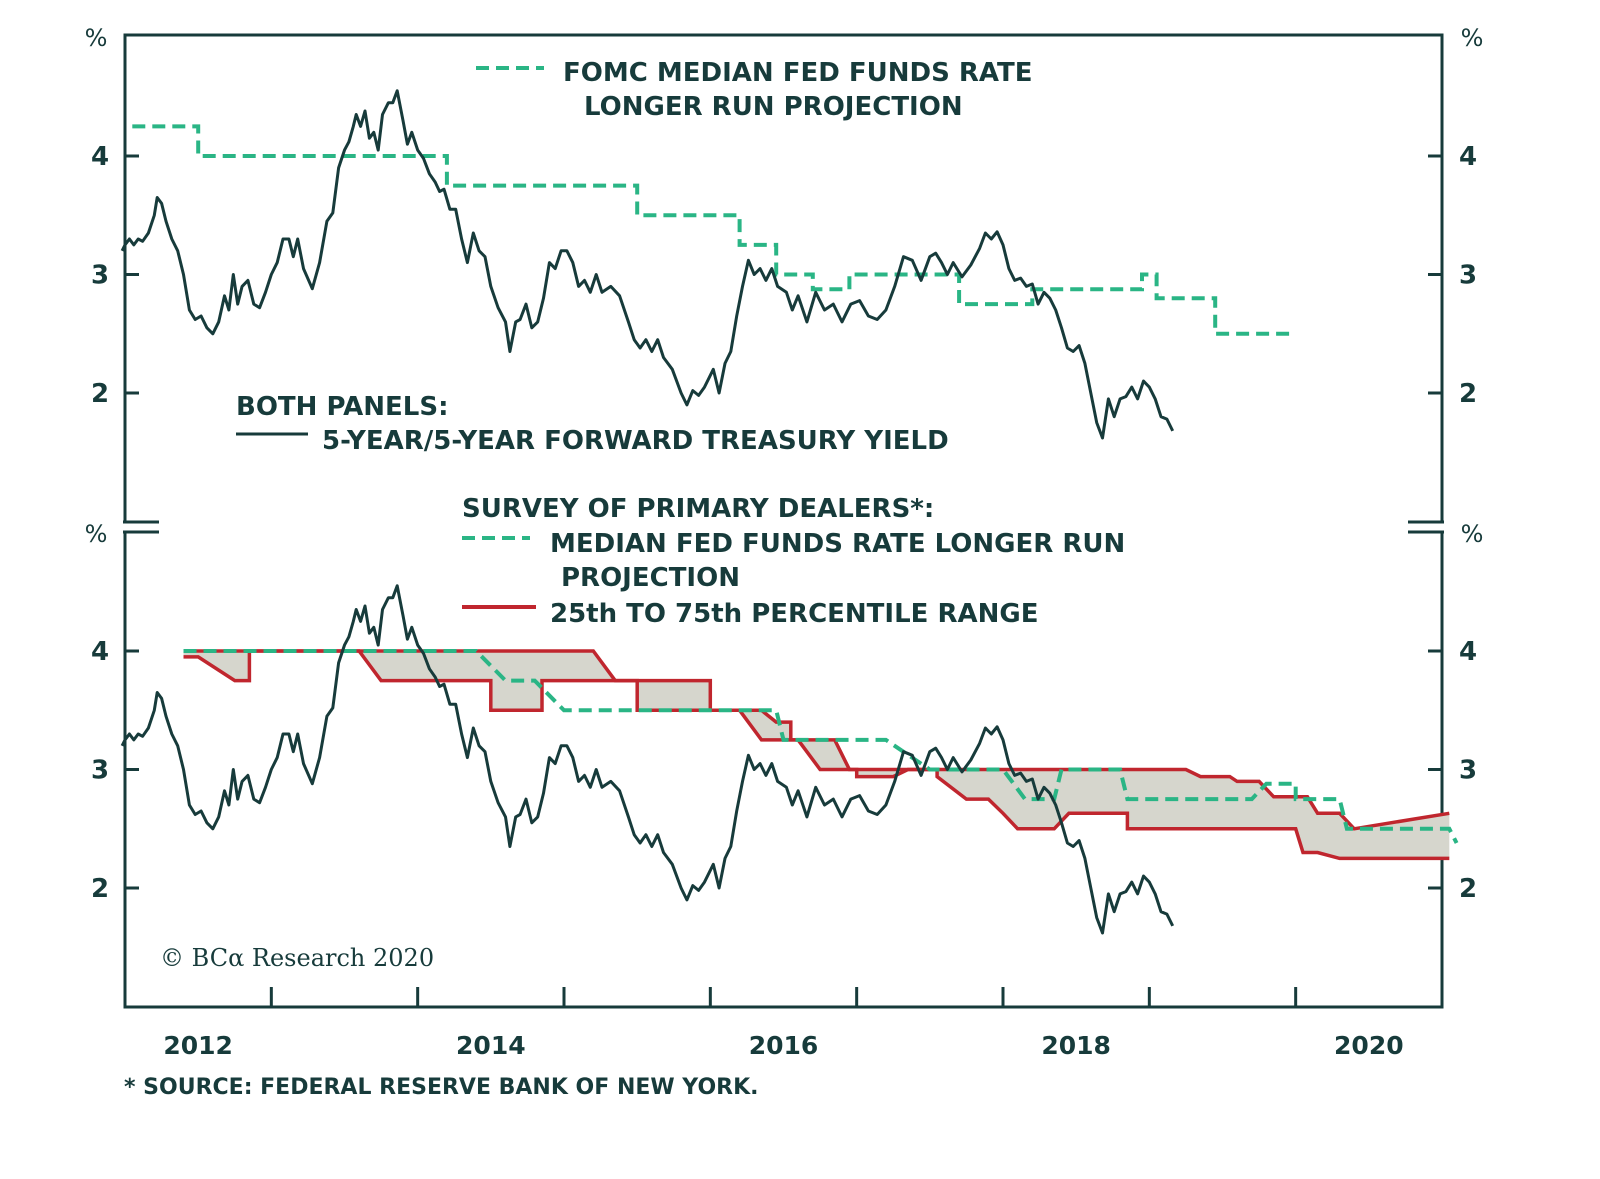 This screenshot has height=1179, width=1600. Describe the element at coordinates (1369, 1045) in the screenshot. I see `x-tick-label: 2020` at that location.